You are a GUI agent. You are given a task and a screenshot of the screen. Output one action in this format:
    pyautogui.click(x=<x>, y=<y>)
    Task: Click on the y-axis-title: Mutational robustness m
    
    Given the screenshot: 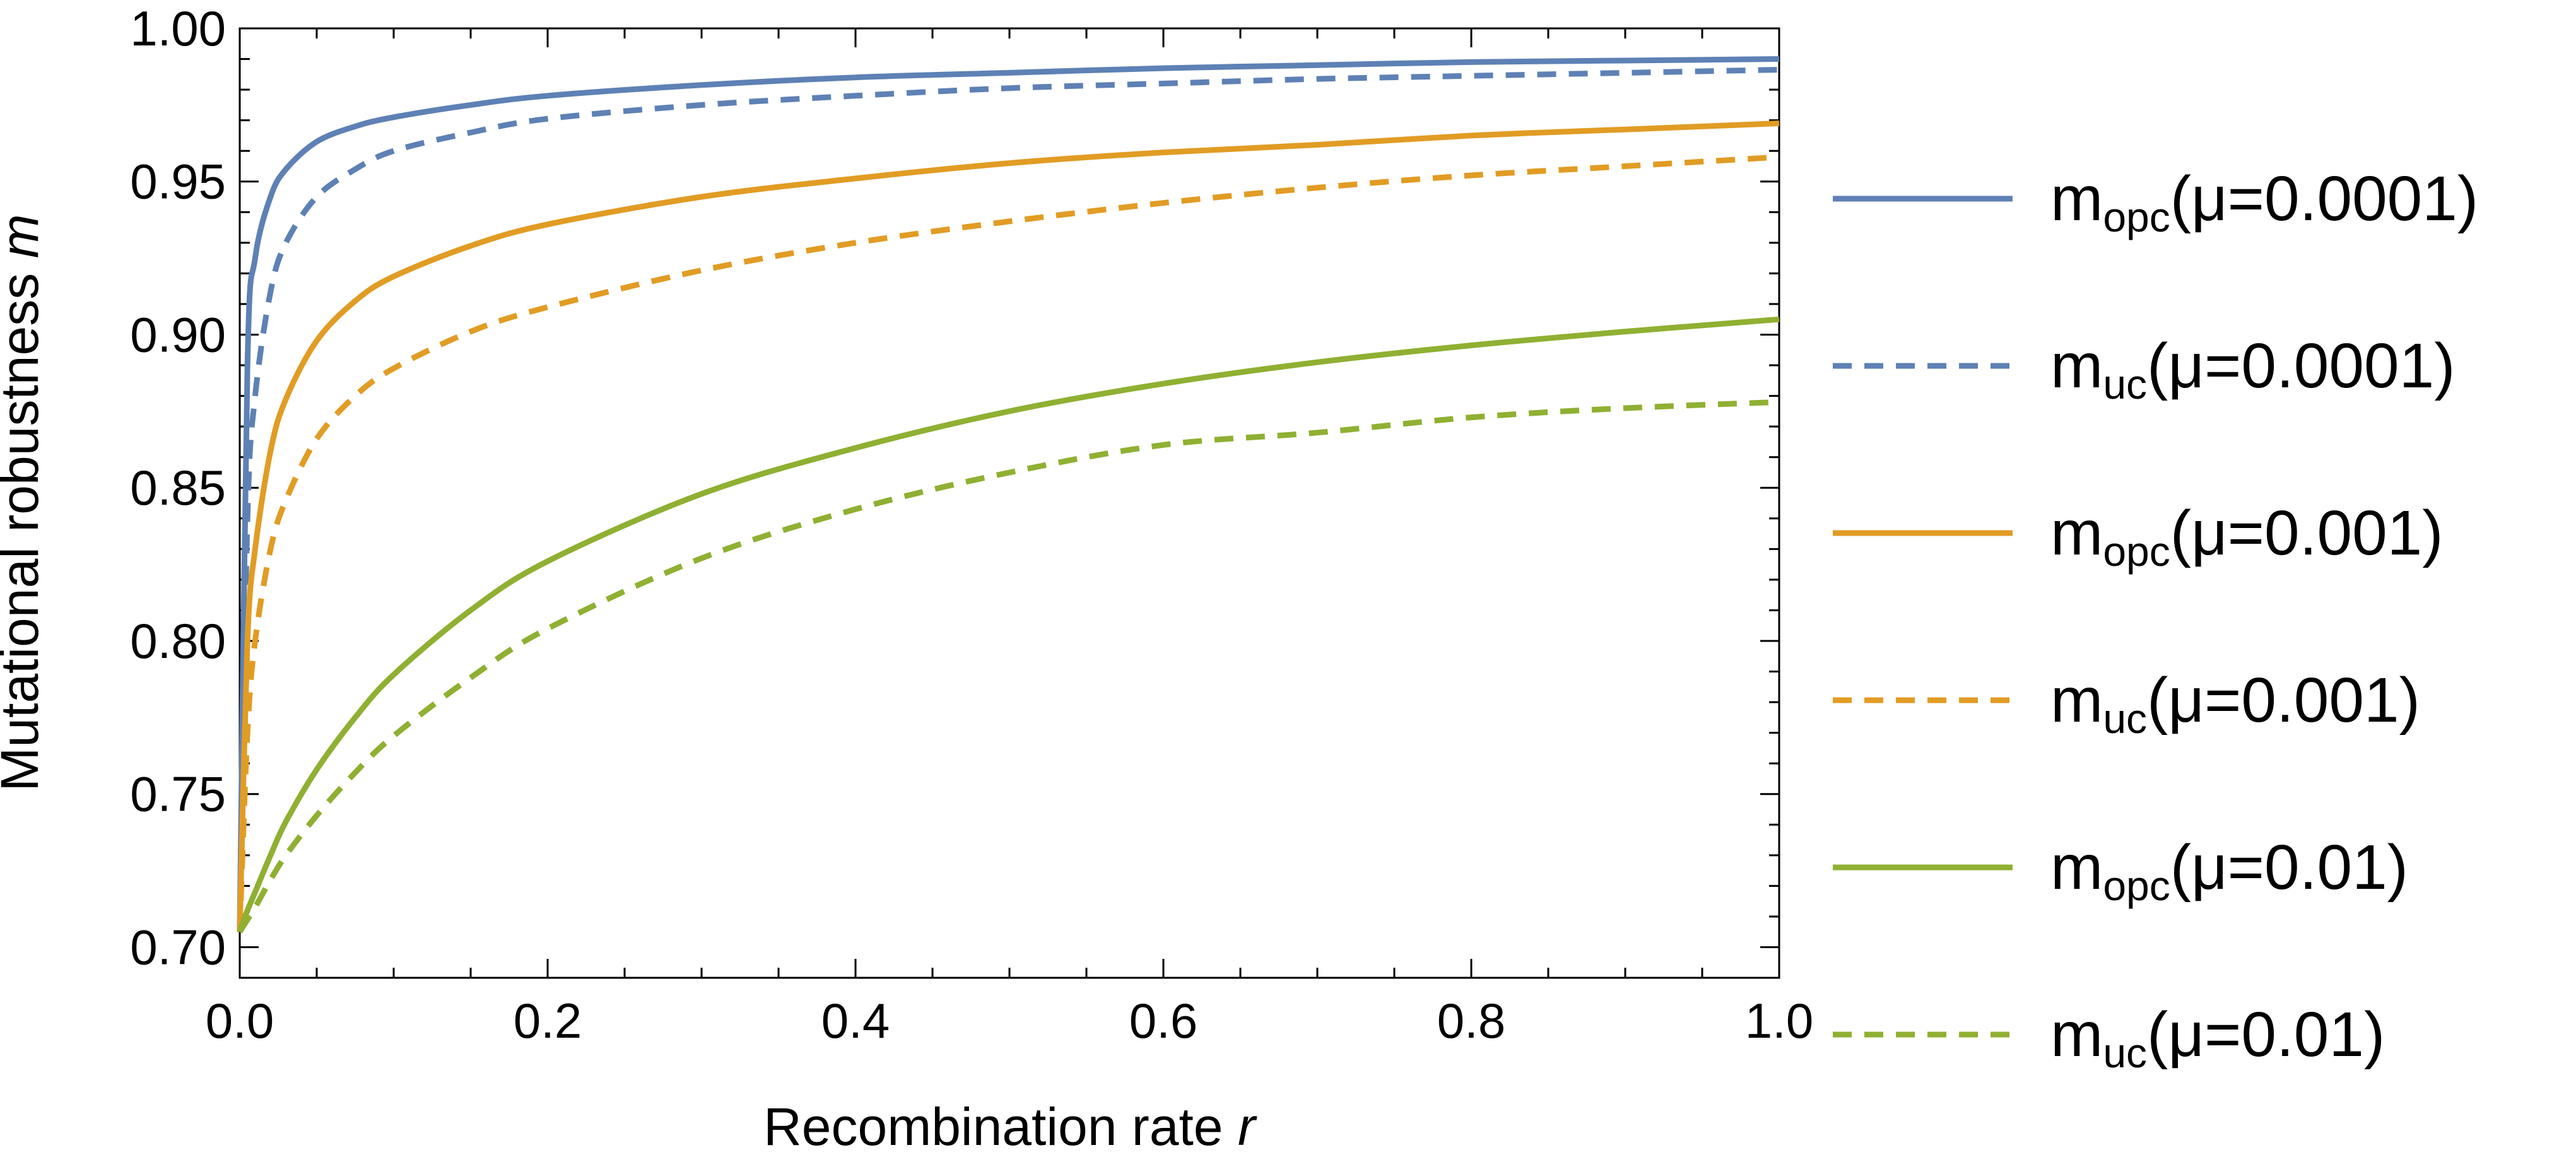 What is the action you would take?
    pyautogui.click(x=24, y=502)
    